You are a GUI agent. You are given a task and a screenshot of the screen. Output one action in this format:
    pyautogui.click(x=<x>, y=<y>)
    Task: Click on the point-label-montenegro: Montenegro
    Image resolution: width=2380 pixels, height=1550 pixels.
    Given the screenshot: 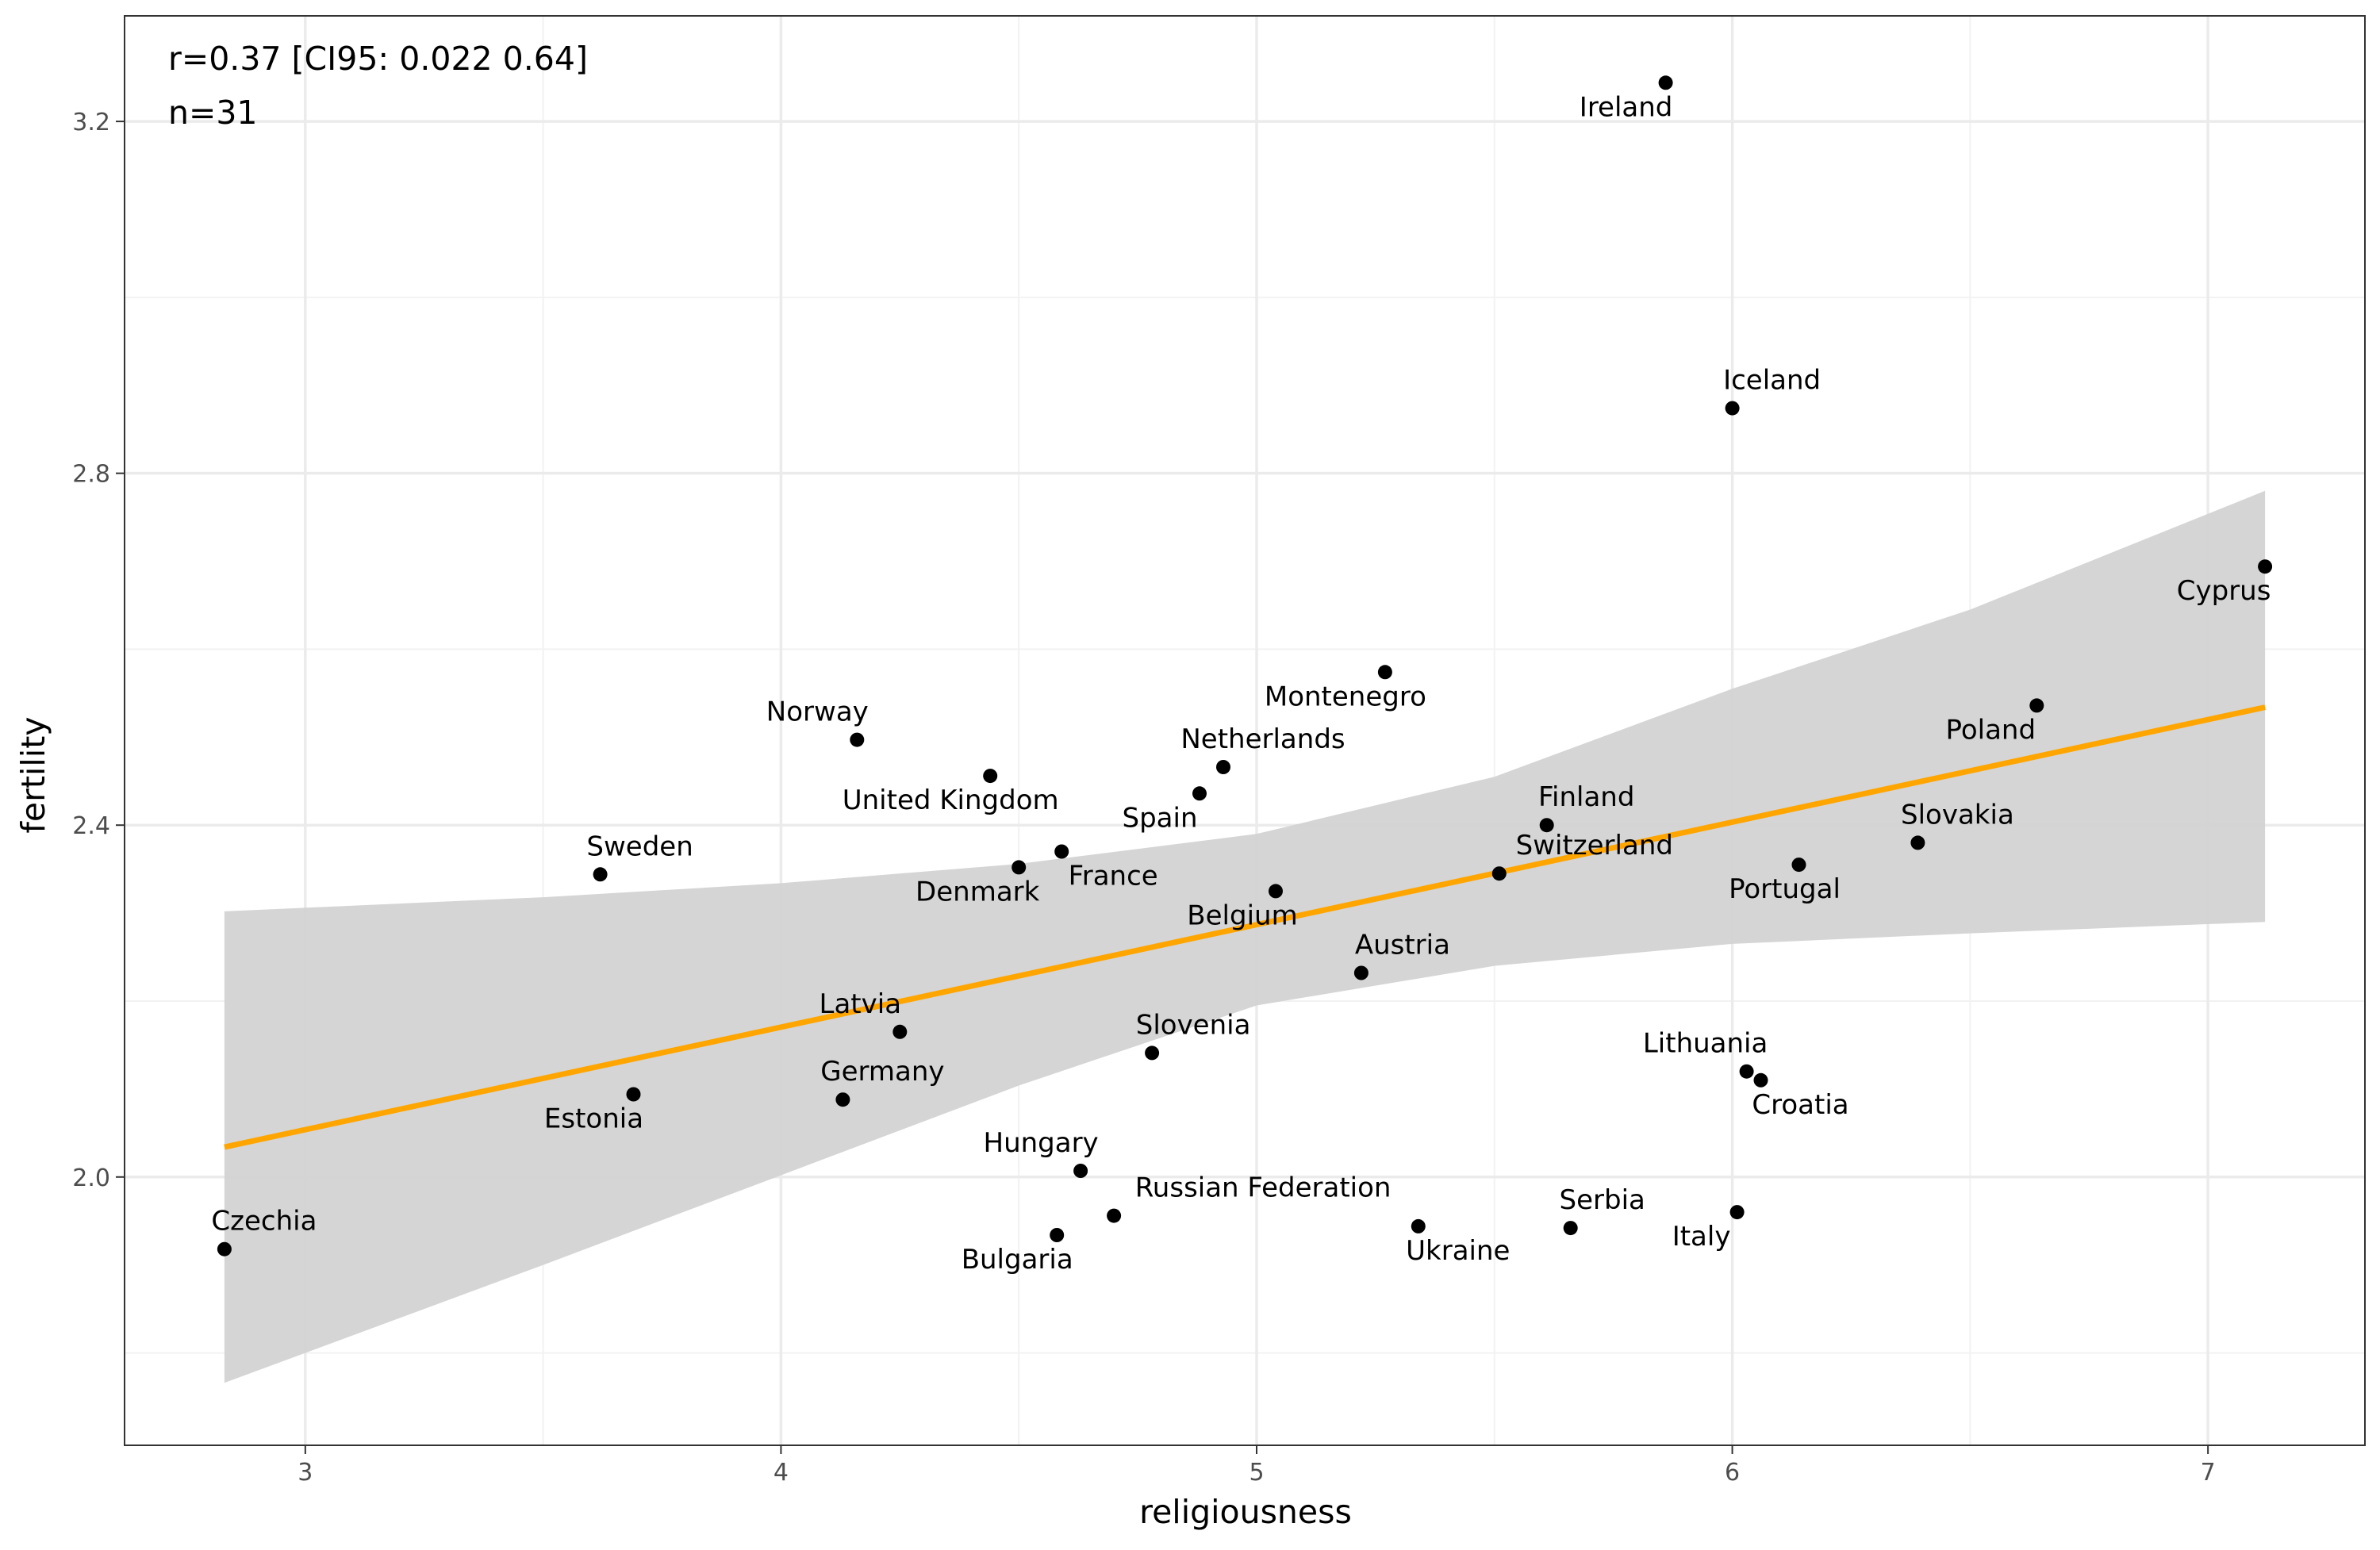 What is the action you would take?
    pyautogui.click(x=1345, y=696)
    